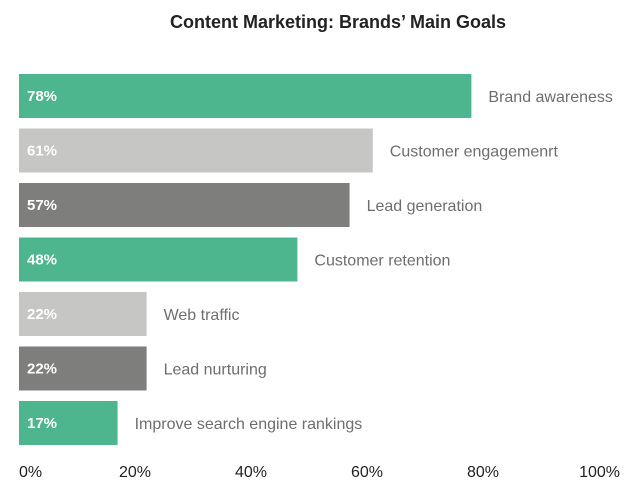 This screenshot has height=489, width=634. What do you see at coordinates (550, 97) in the screenshot?
I see `category-label: Brand awareness` at bounding box center [550, 97].